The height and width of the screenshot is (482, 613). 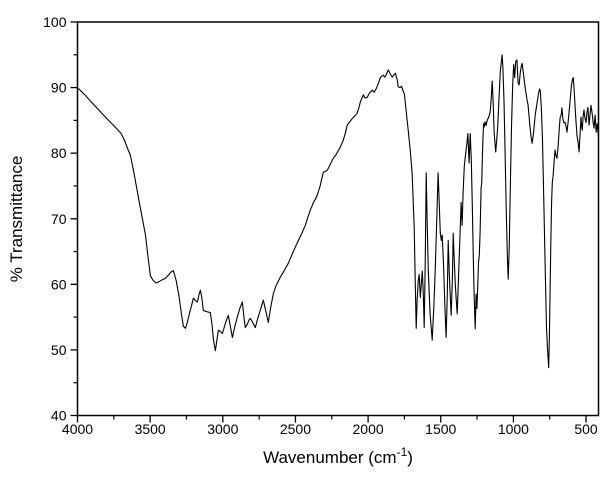 I want to click on y-tick-label: 100, so click(x=55, y=22).